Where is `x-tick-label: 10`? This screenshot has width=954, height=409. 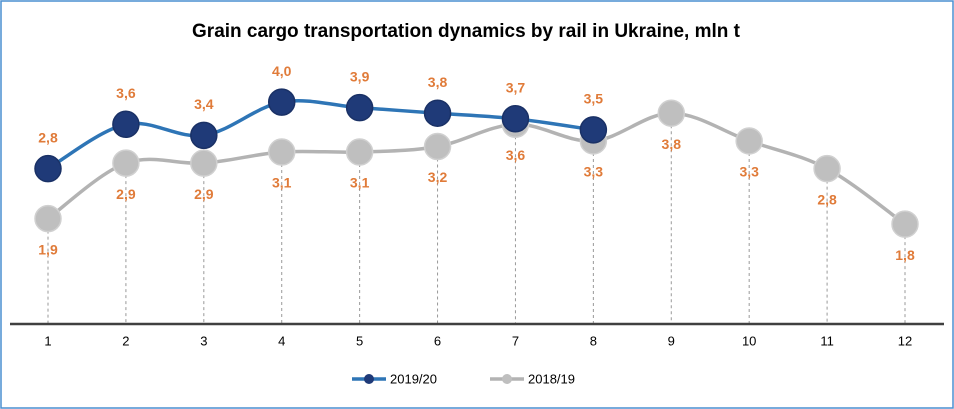 x-tick-label: 10 is located at coordinates (749, 340).